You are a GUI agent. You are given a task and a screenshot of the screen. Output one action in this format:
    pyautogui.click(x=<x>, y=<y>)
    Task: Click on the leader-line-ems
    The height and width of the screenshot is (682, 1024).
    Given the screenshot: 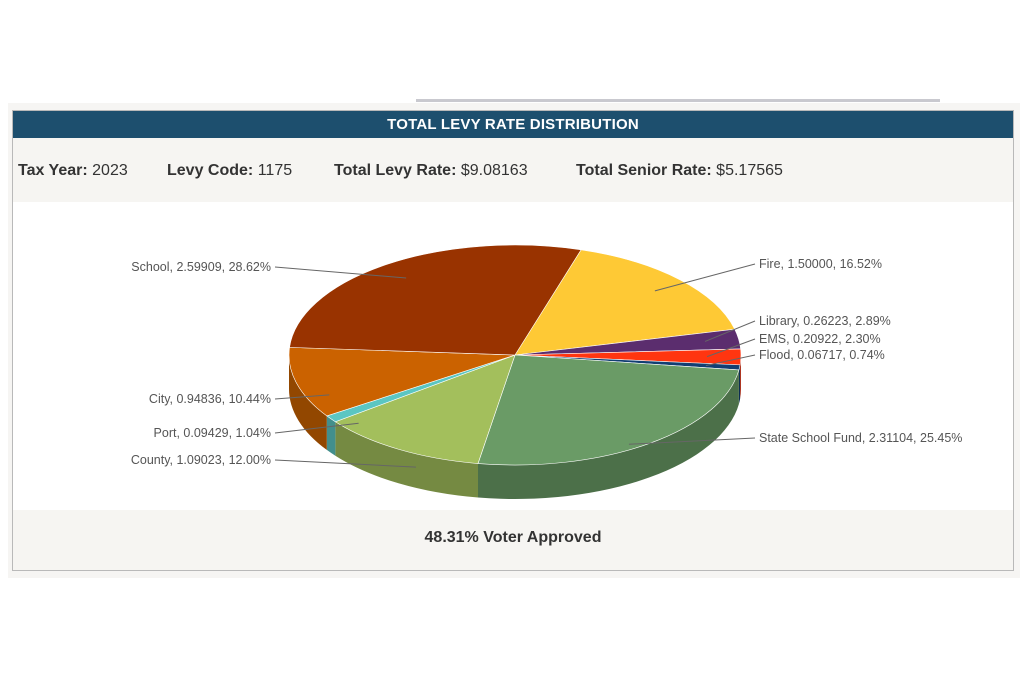 What is the action you would take?
    pyautogui.click(x=731, y=348)
    